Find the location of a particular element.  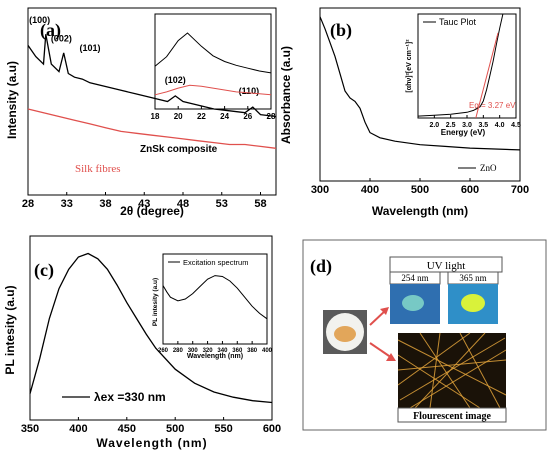

panel-c-legend: λex =330 nm is located at coordinates (130, 397).